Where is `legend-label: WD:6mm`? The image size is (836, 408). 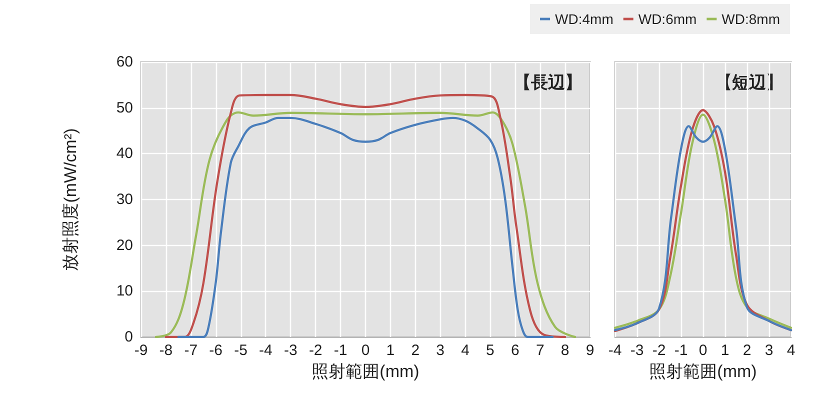 legend-label: WD:6mm is located at coordinates (667, 19).